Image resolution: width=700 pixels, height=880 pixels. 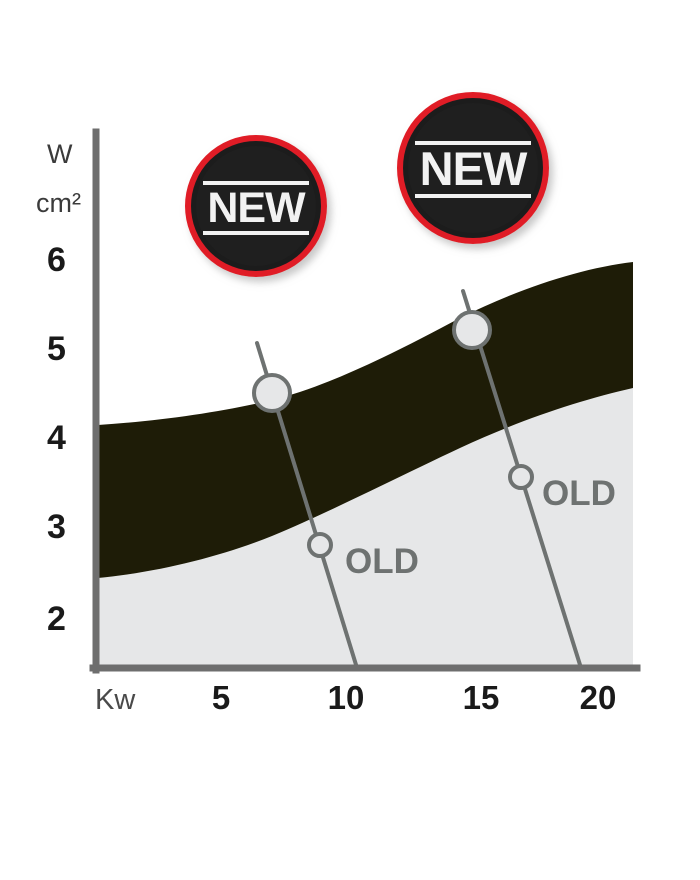 I want to click on y-tick-label-4: 4, so click(x=56, y=438).